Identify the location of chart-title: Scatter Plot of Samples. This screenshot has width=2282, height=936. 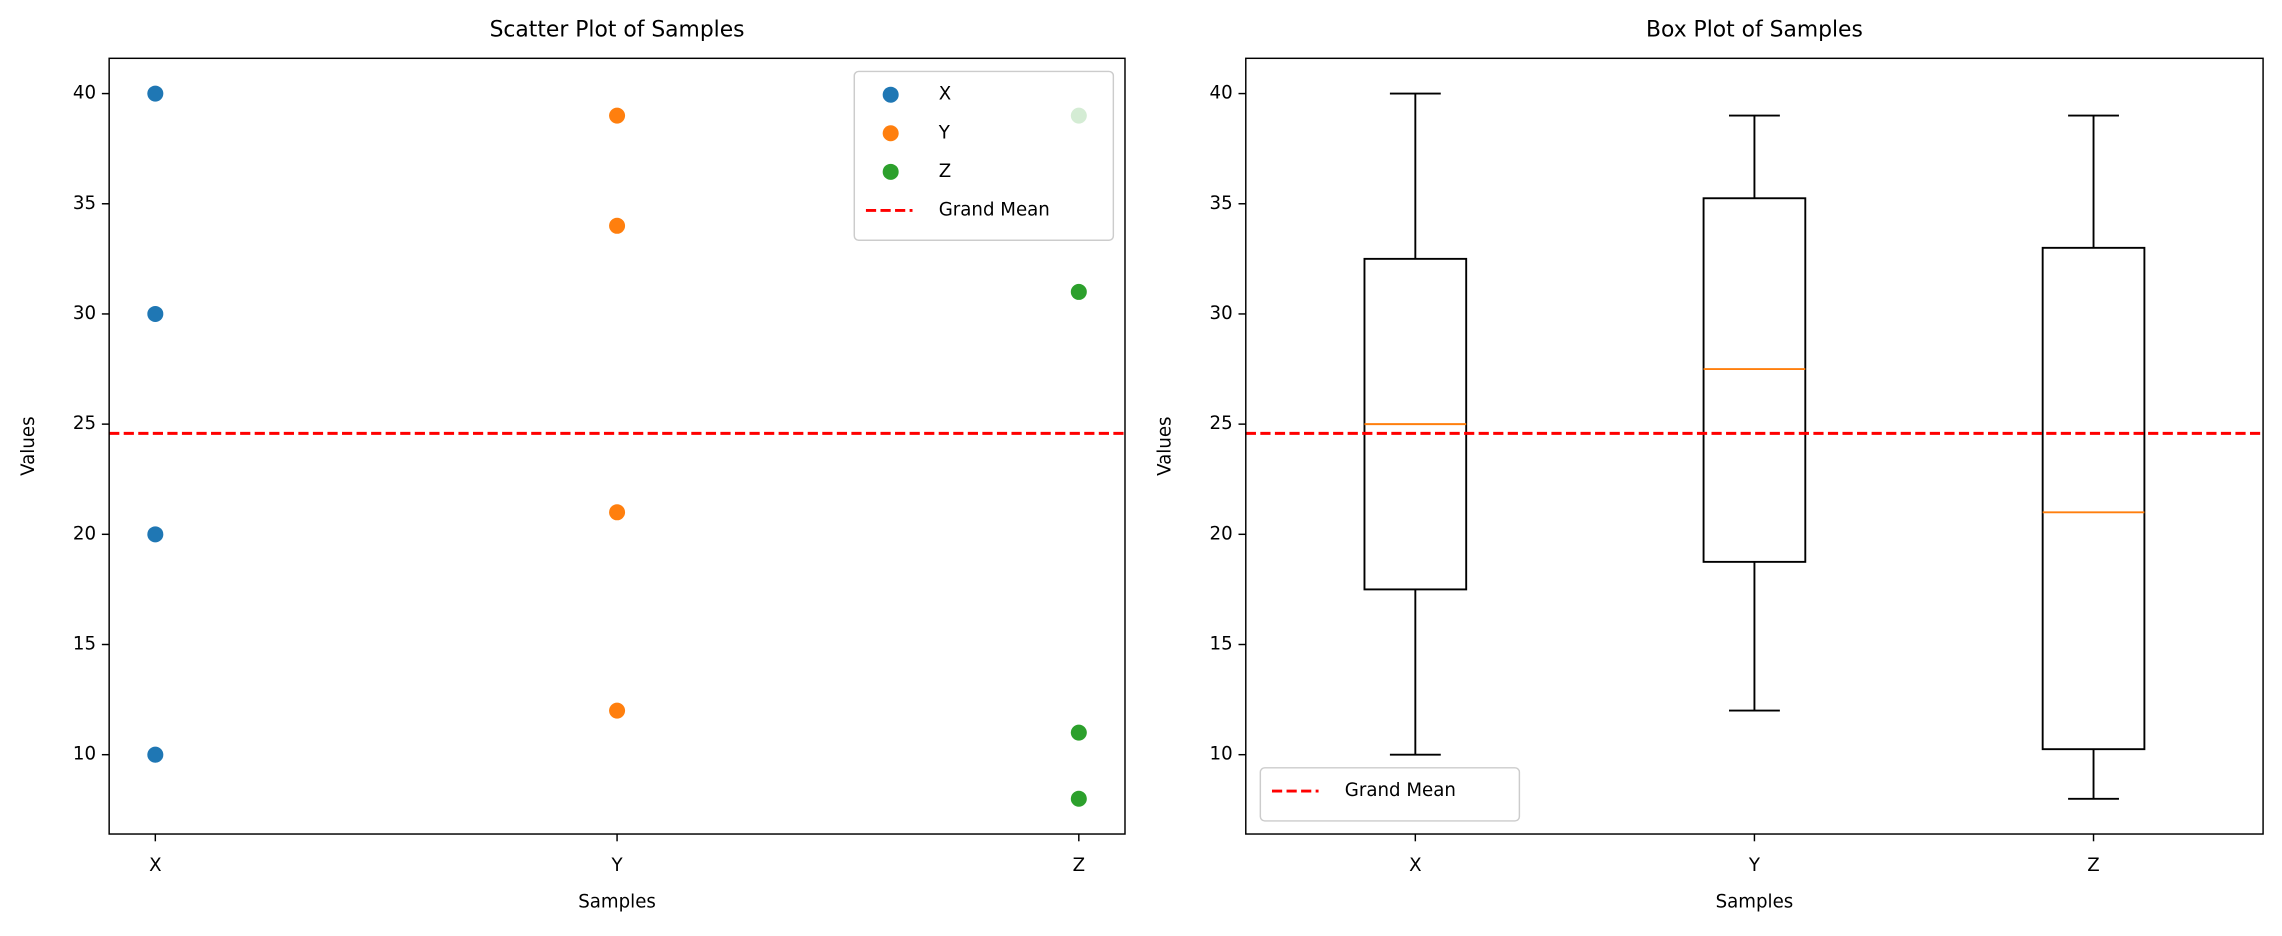
(617, 30).